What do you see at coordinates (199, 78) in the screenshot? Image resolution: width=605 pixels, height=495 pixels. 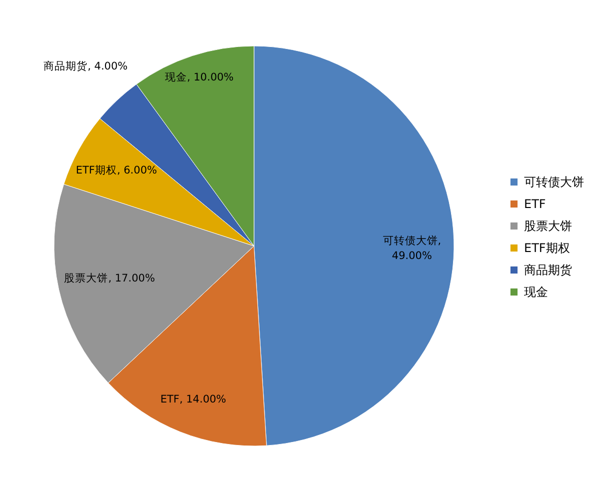 I see `data-label: 现金, 10.00%` at bounding box center [199, 78].